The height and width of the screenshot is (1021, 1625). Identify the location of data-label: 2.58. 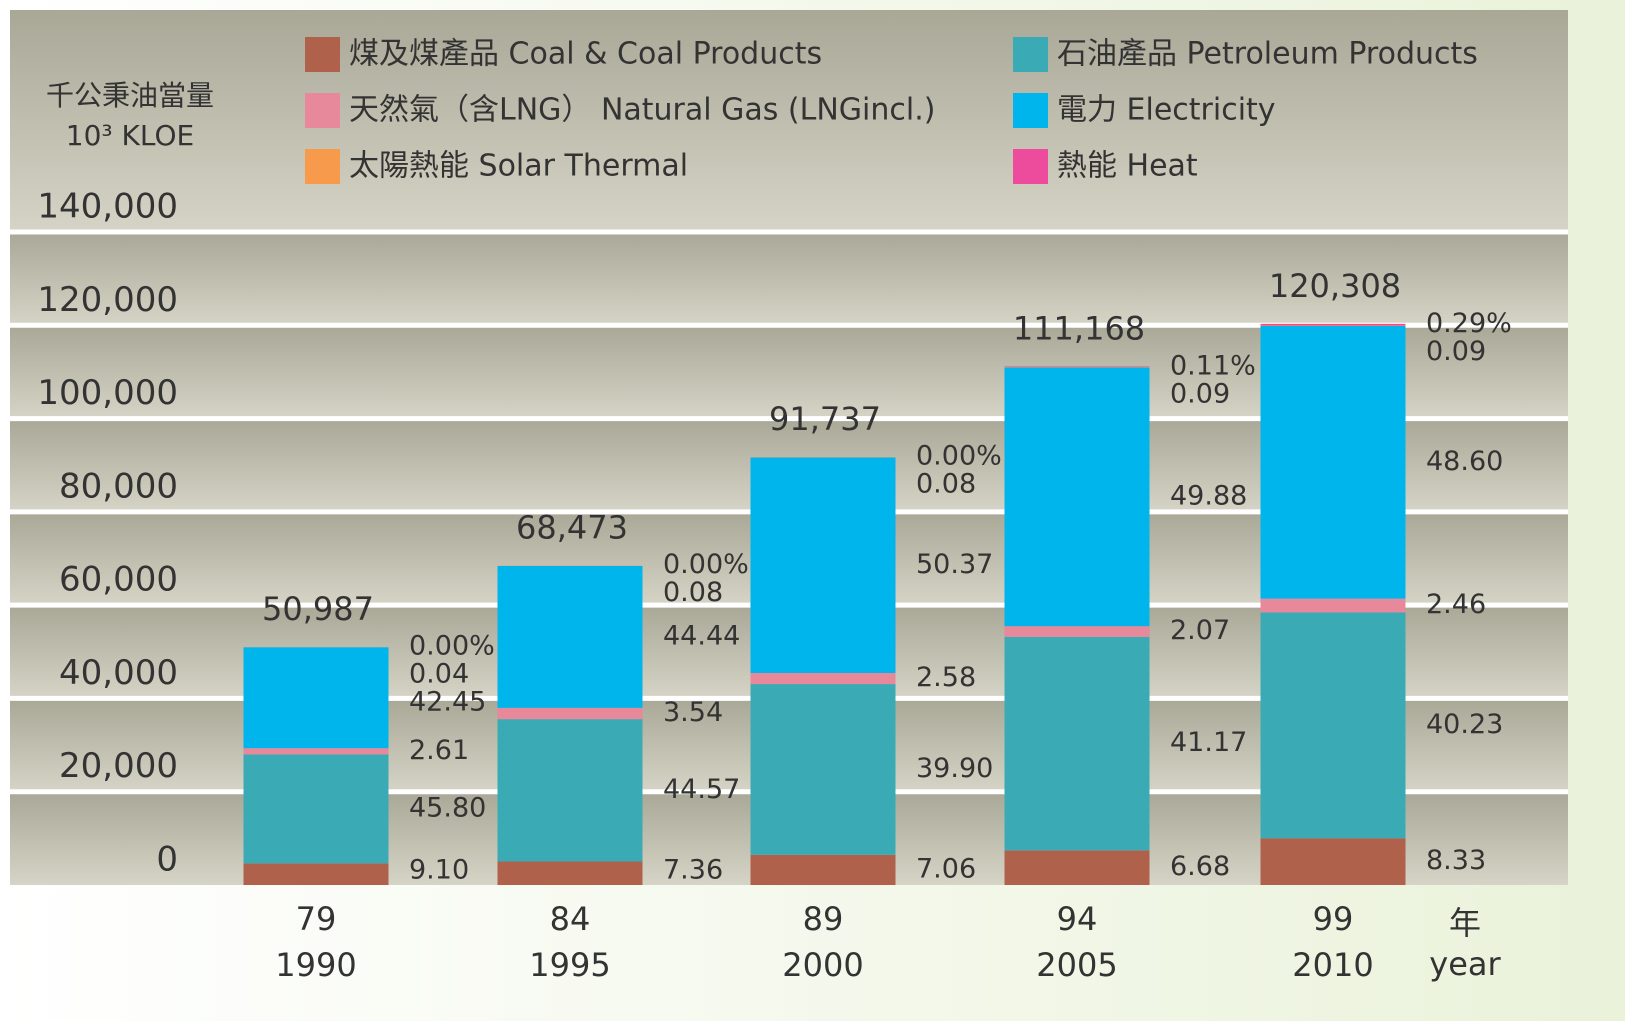
(946, 677).